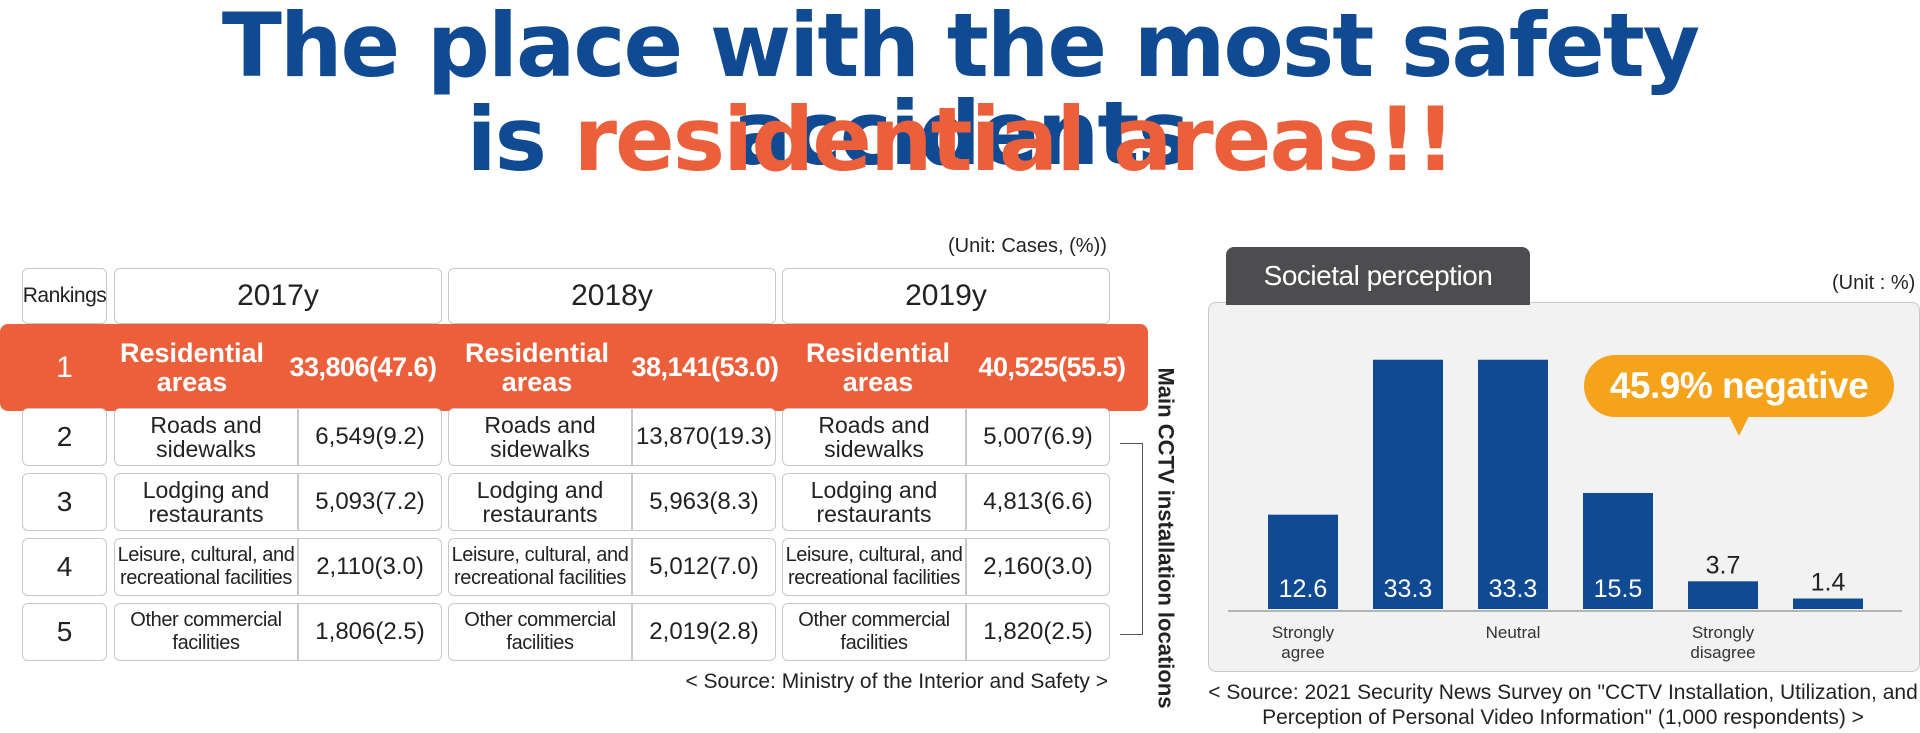 This screenshot has width=1920, height=733. I want to click on row3-2018-cell: Lodging and restaurants 5,963(8.3), so click(612, 502).